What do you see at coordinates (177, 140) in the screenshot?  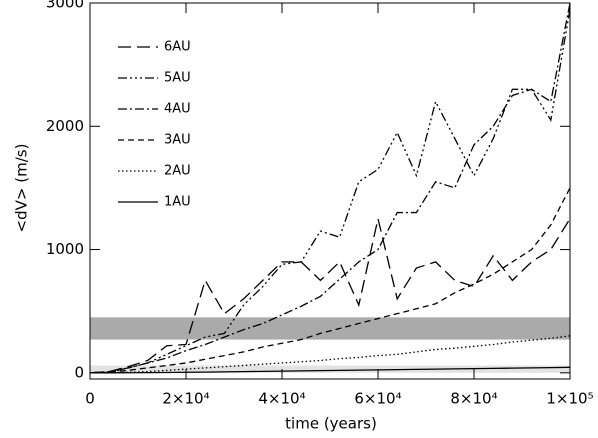 I see `legend-label: 3AU` at bounding box center [177, 140].